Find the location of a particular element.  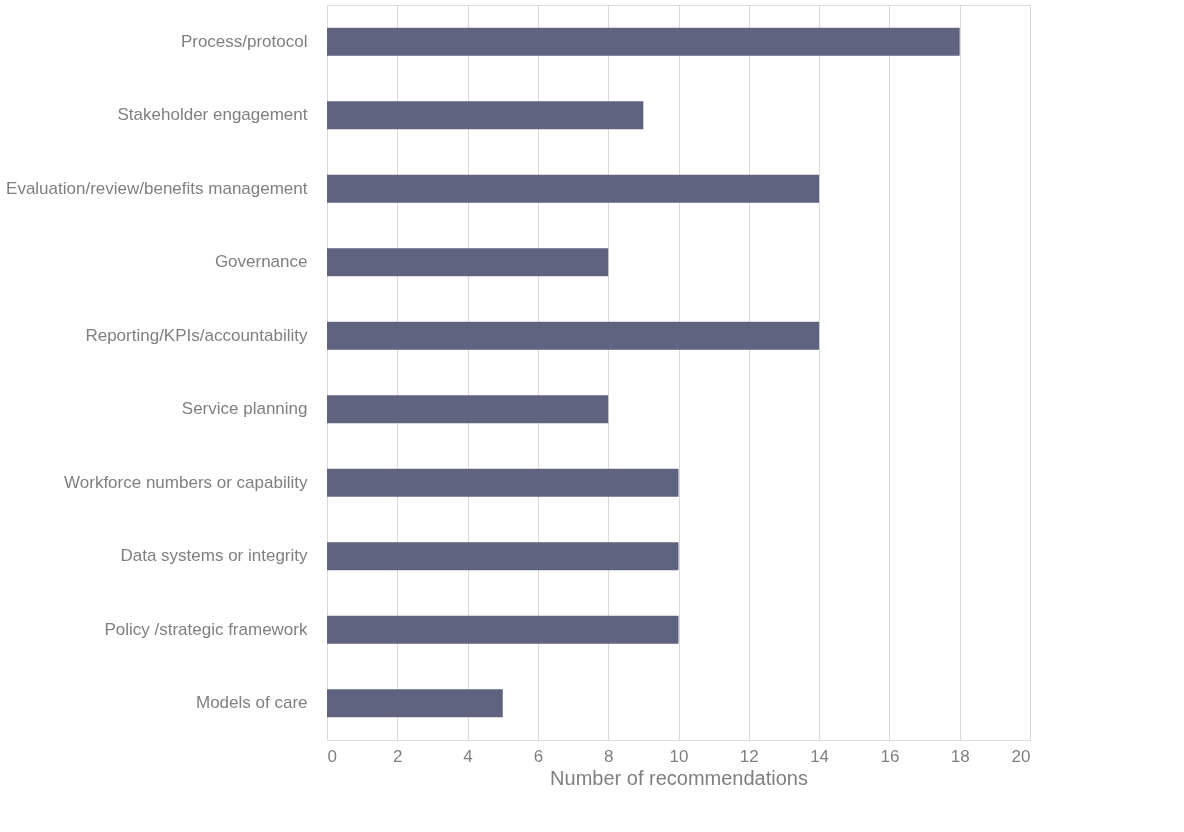

x-tick-label: 0 is located at coordinates (332, 756).